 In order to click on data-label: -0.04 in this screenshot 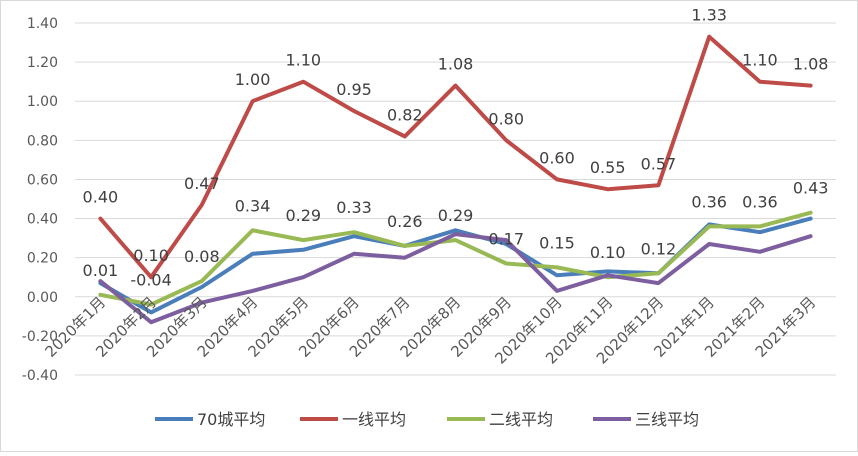, I will do `click(150, 280)`.